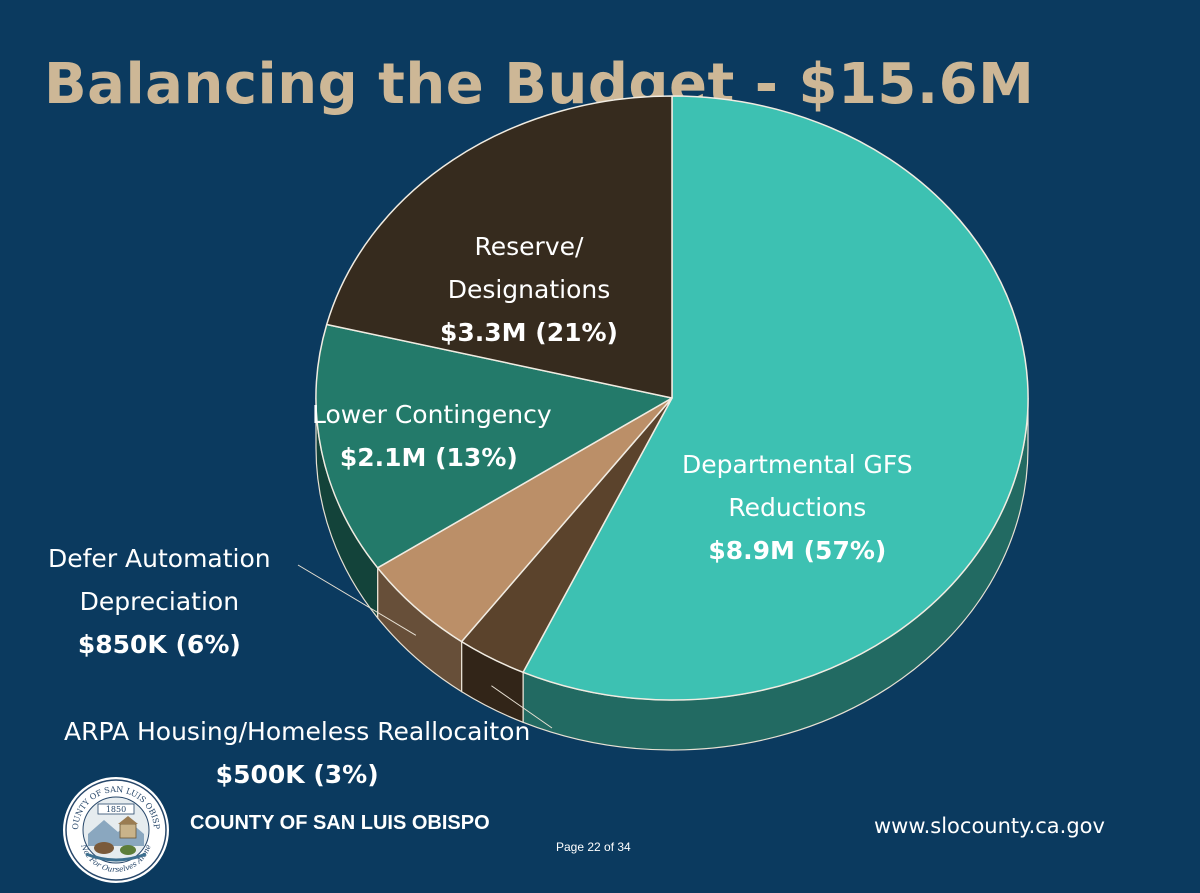 The width and height of the screenshot is (1200, 893). Describe the element at coordinates (432, 414) in the screenshot. I see `slice-name-contingency: Lower Contingency` at that location.